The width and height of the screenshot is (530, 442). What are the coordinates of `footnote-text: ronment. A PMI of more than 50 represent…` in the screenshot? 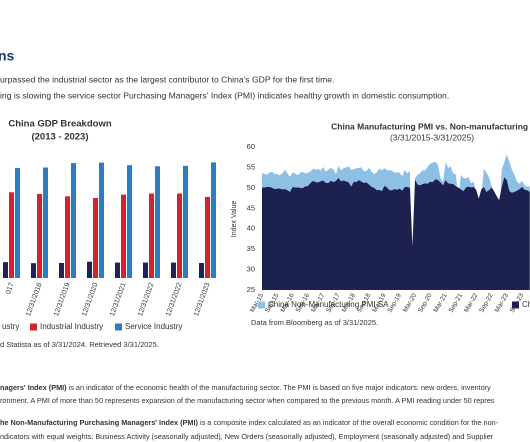 It's located at (247, 400).